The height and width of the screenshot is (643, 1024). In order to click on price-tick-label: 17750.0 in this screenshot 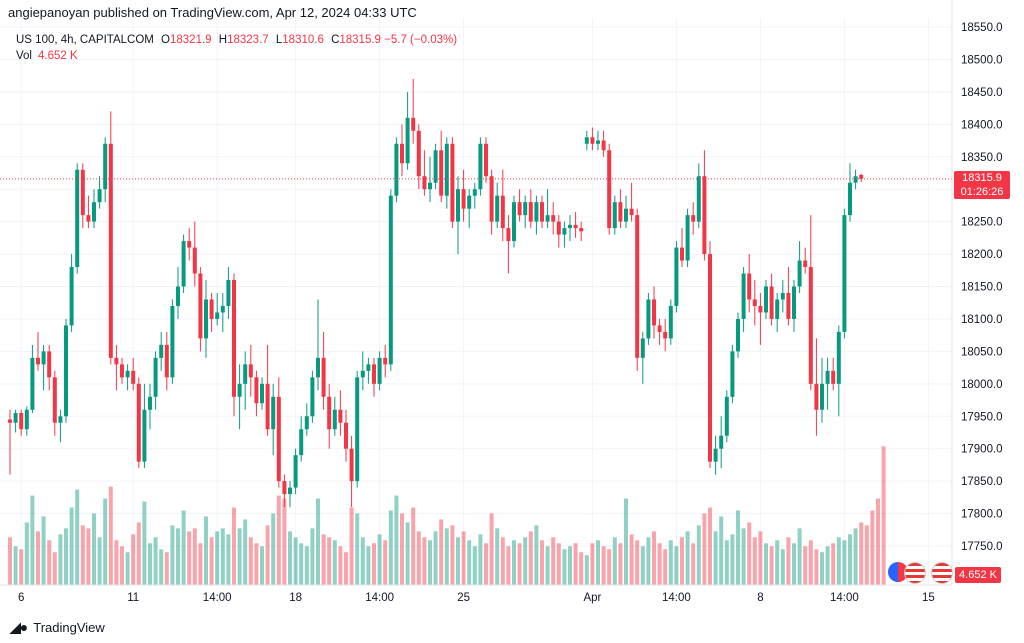, I will do `click(982, 547)`.